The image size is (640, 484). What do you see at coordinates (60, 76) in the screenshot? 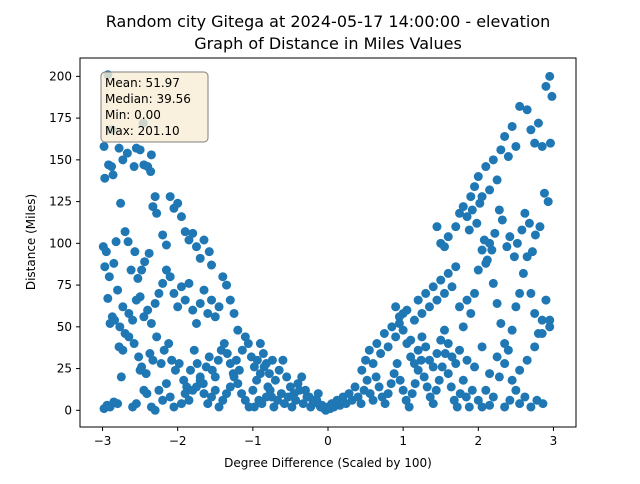
I see `y-tick-label: 200` at bounding box center [60, 76].